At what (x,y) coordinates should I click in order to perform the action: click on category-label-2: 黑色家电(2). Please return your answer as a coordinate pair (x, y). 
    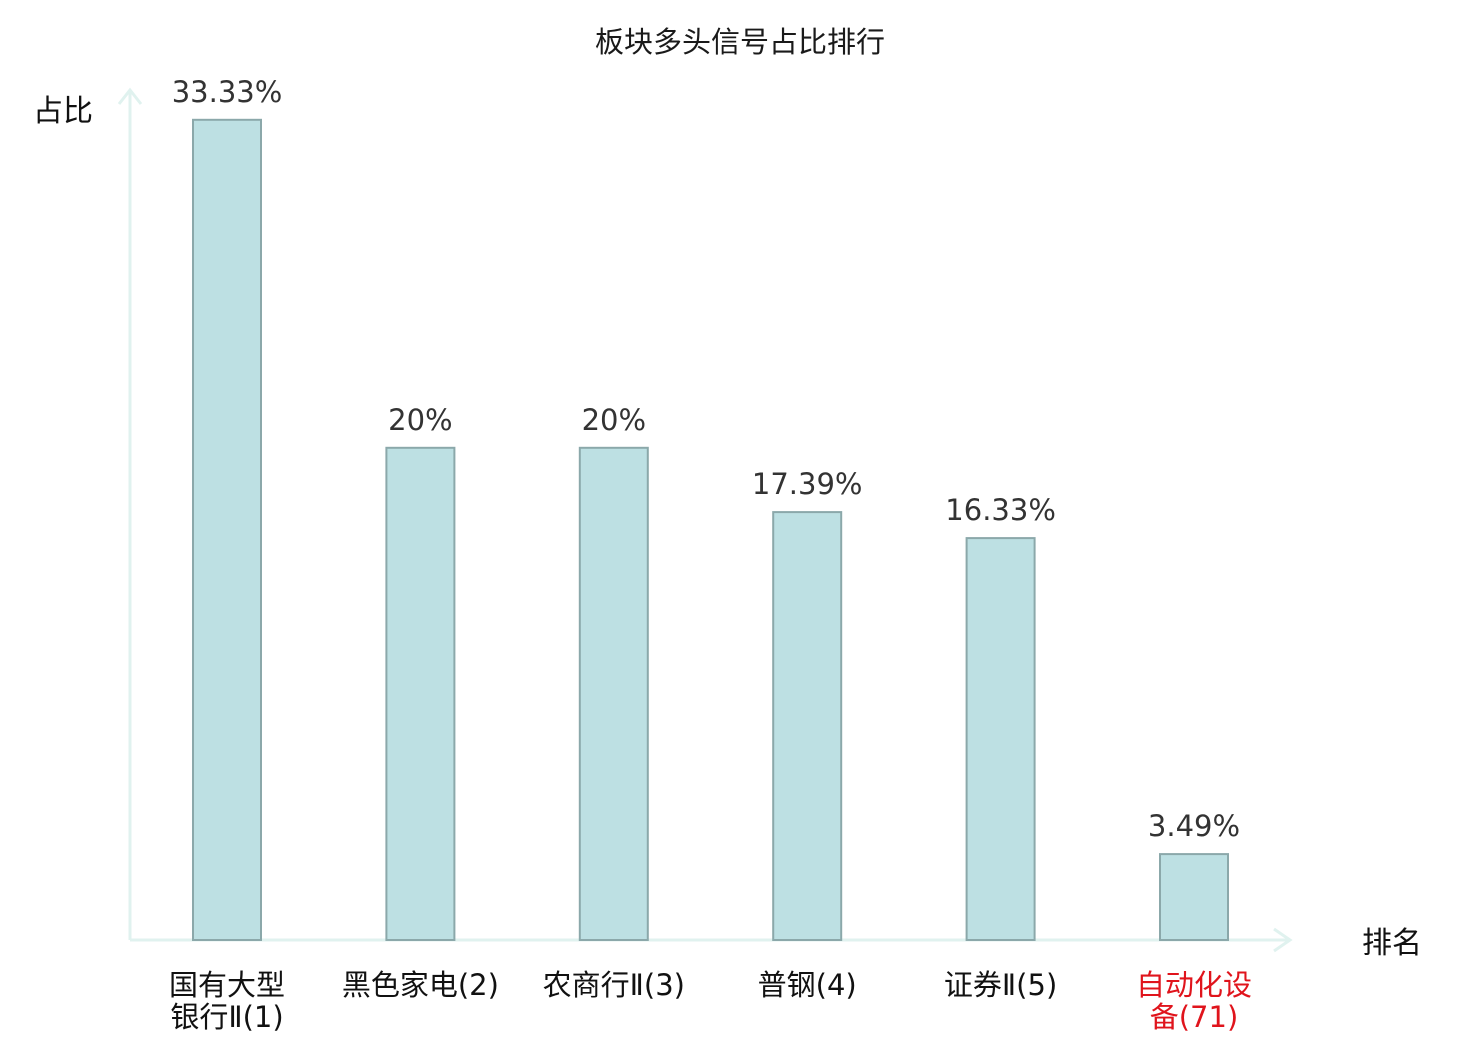
    Looking at the image, I should click on (420, 985).